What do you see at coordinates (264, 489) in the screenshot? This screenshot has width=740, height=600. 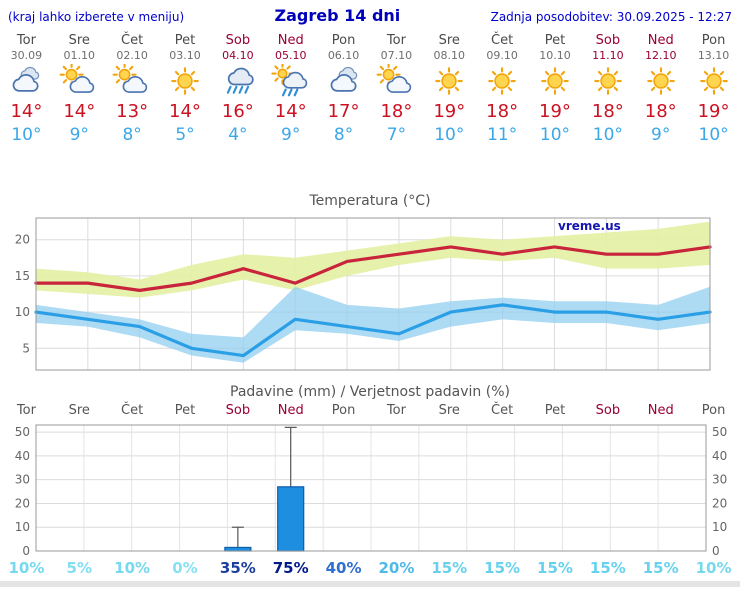 I see `precip-bars` at bounding box center [264, 489].